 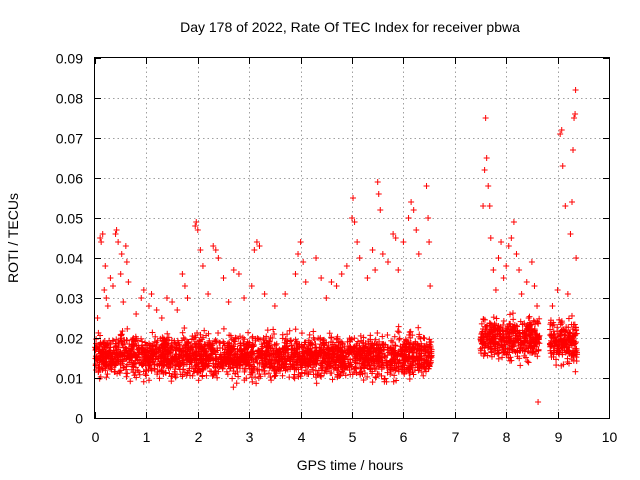 I want to click on y-tick-label: 0.08, so click(x=69, y=99).